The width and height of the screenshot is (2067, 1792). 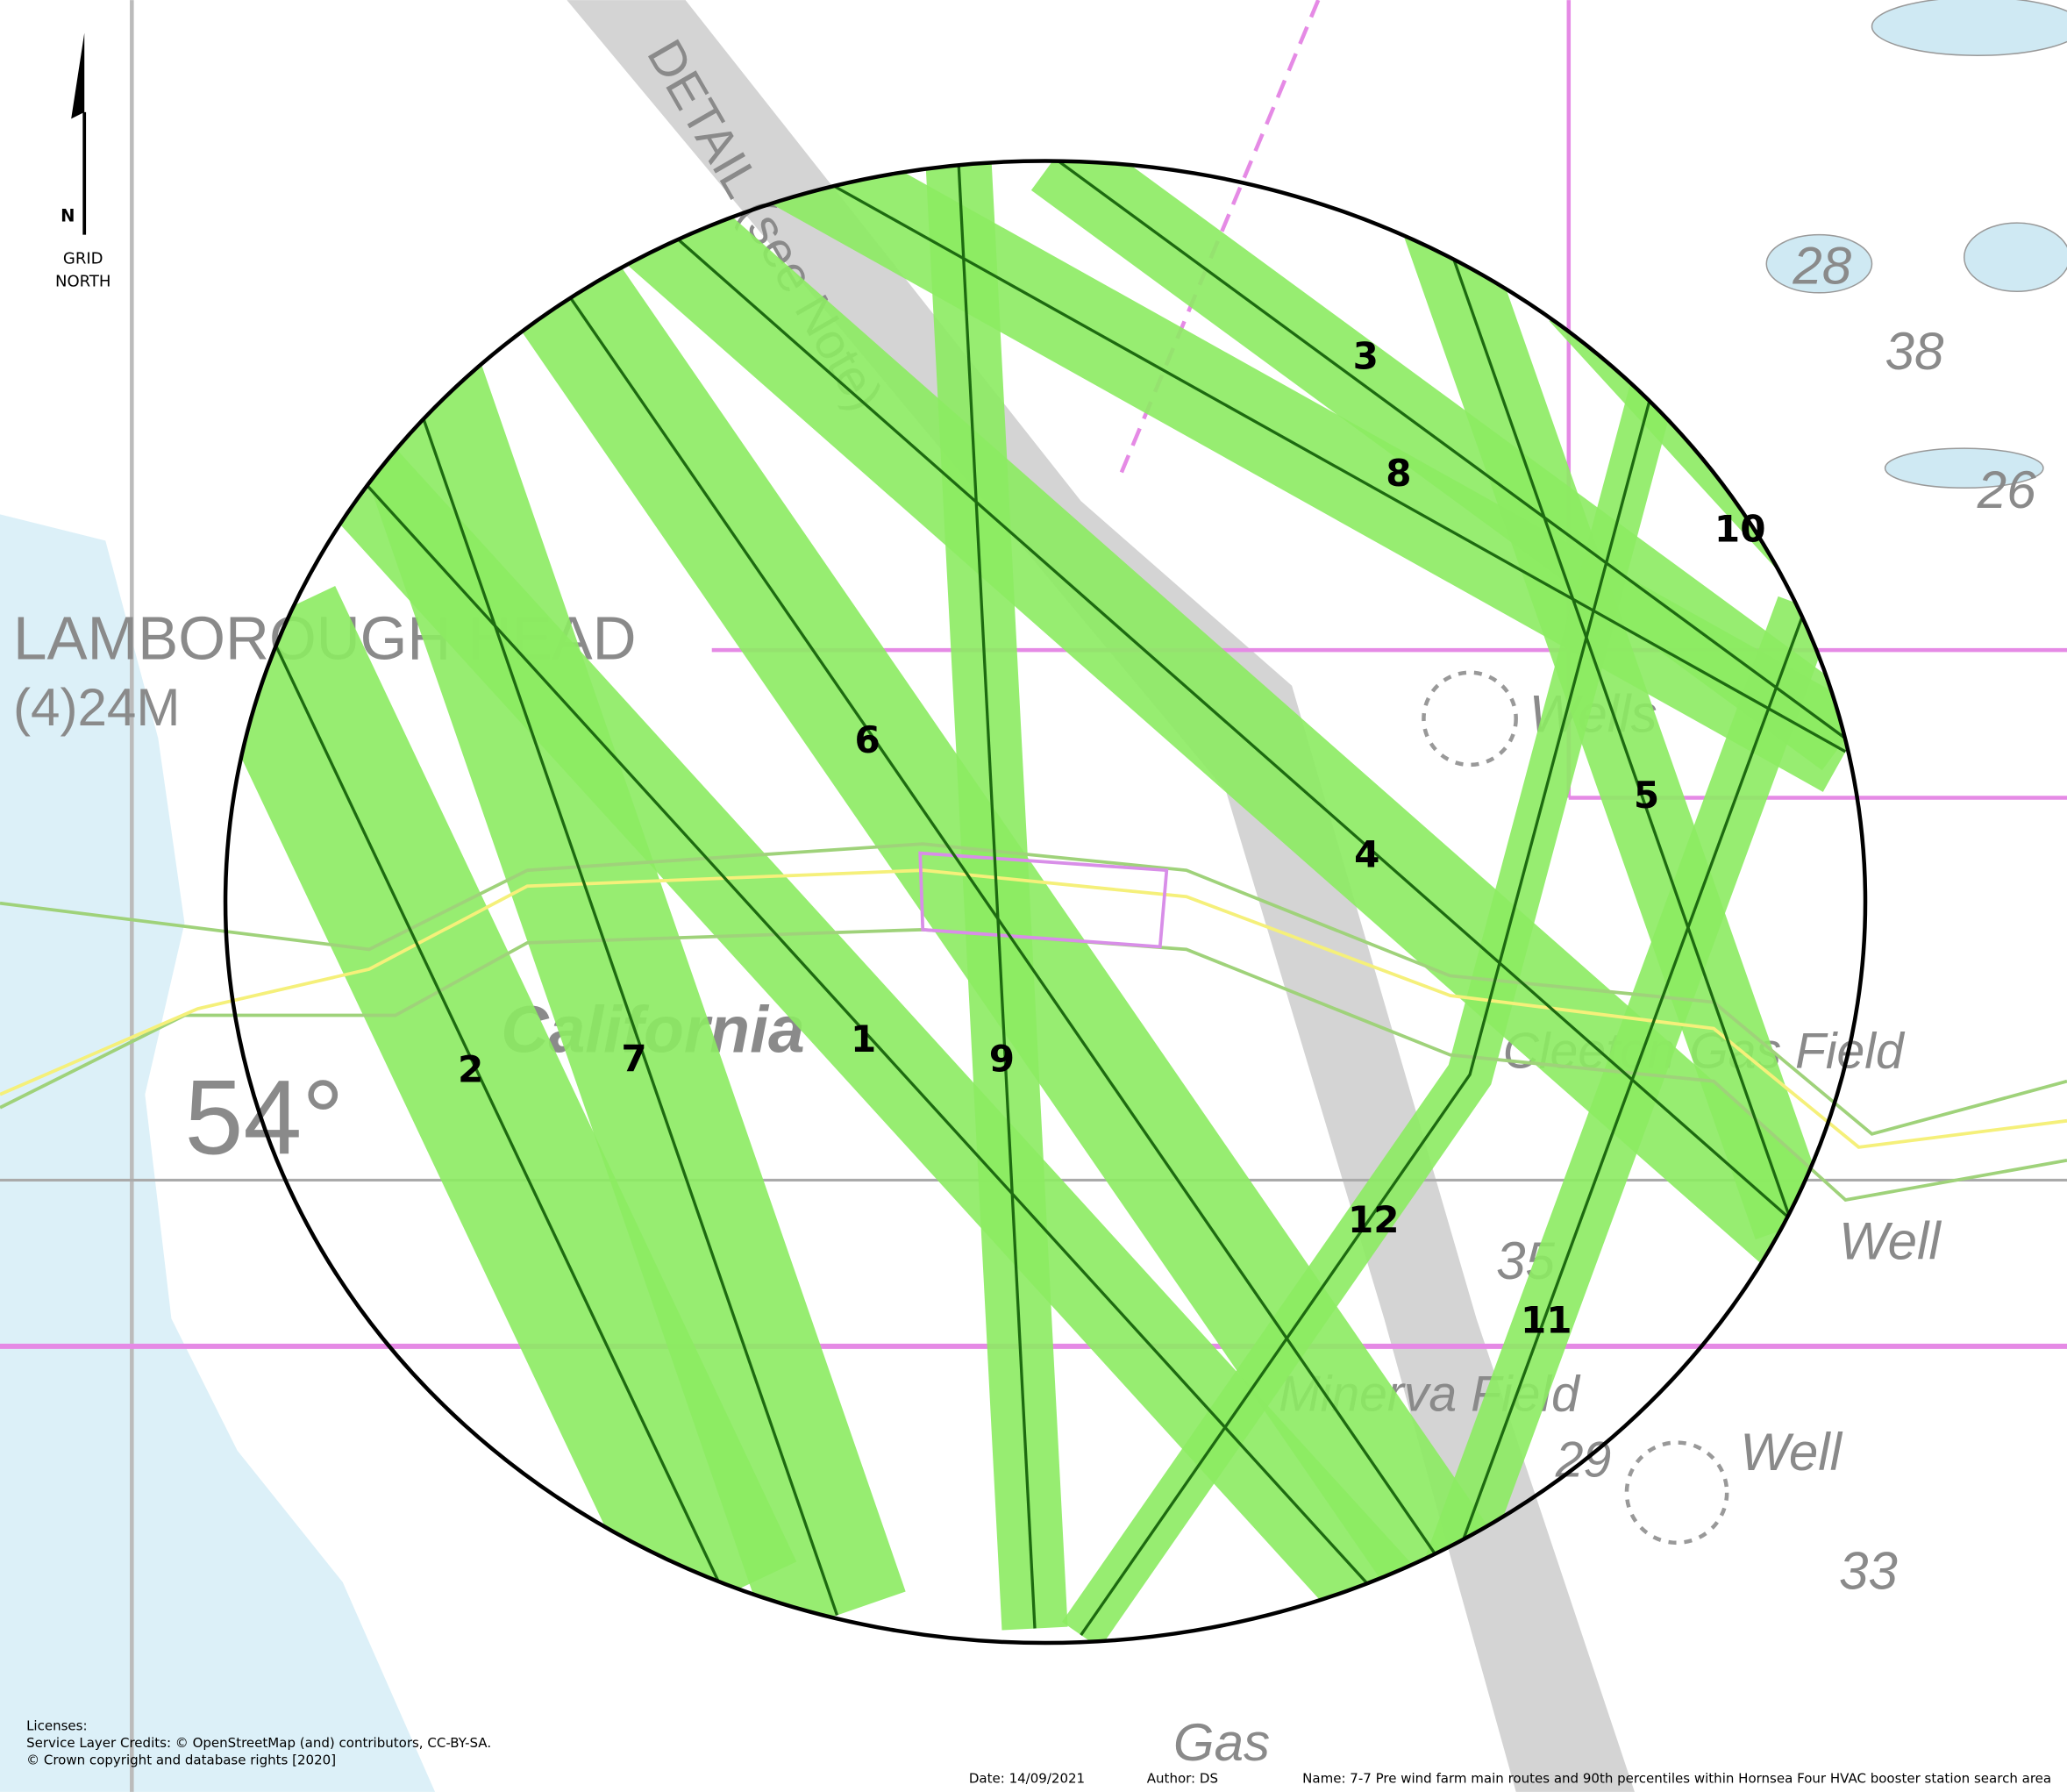 I want to click on depth-label: 38, so click(x=1914, y=351).